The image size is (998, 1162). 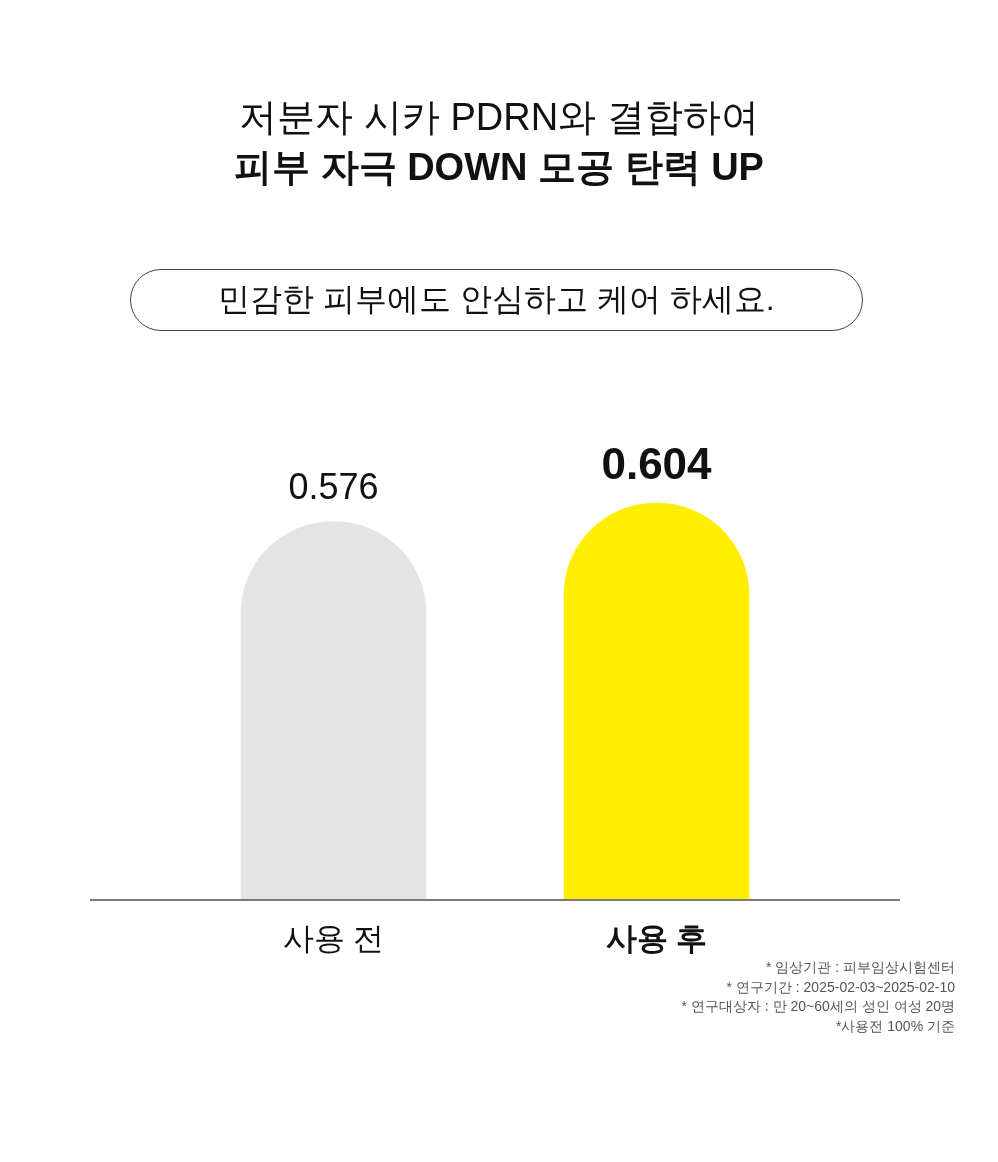 I want to click on text: * 임상기관 : 피부임상시험센터, so click(x=860, y=967).